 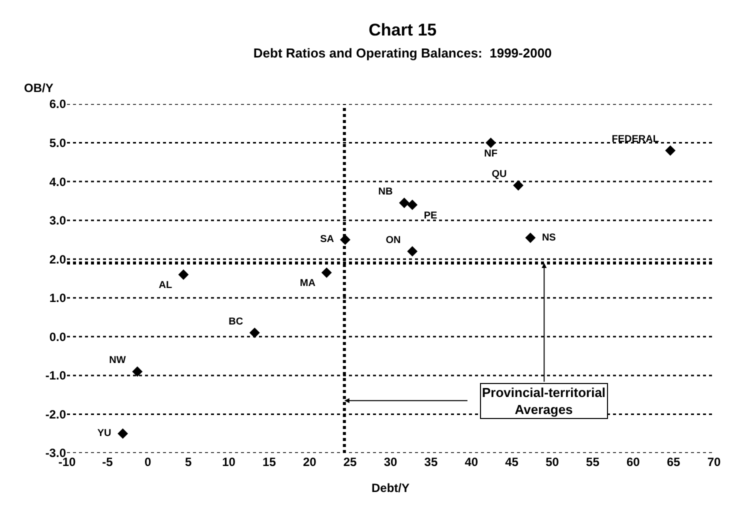 What do you see at coordinates (391, 462) in the screenshot?
I see `x-tick-label: 30` at bounding box center [391, 462].